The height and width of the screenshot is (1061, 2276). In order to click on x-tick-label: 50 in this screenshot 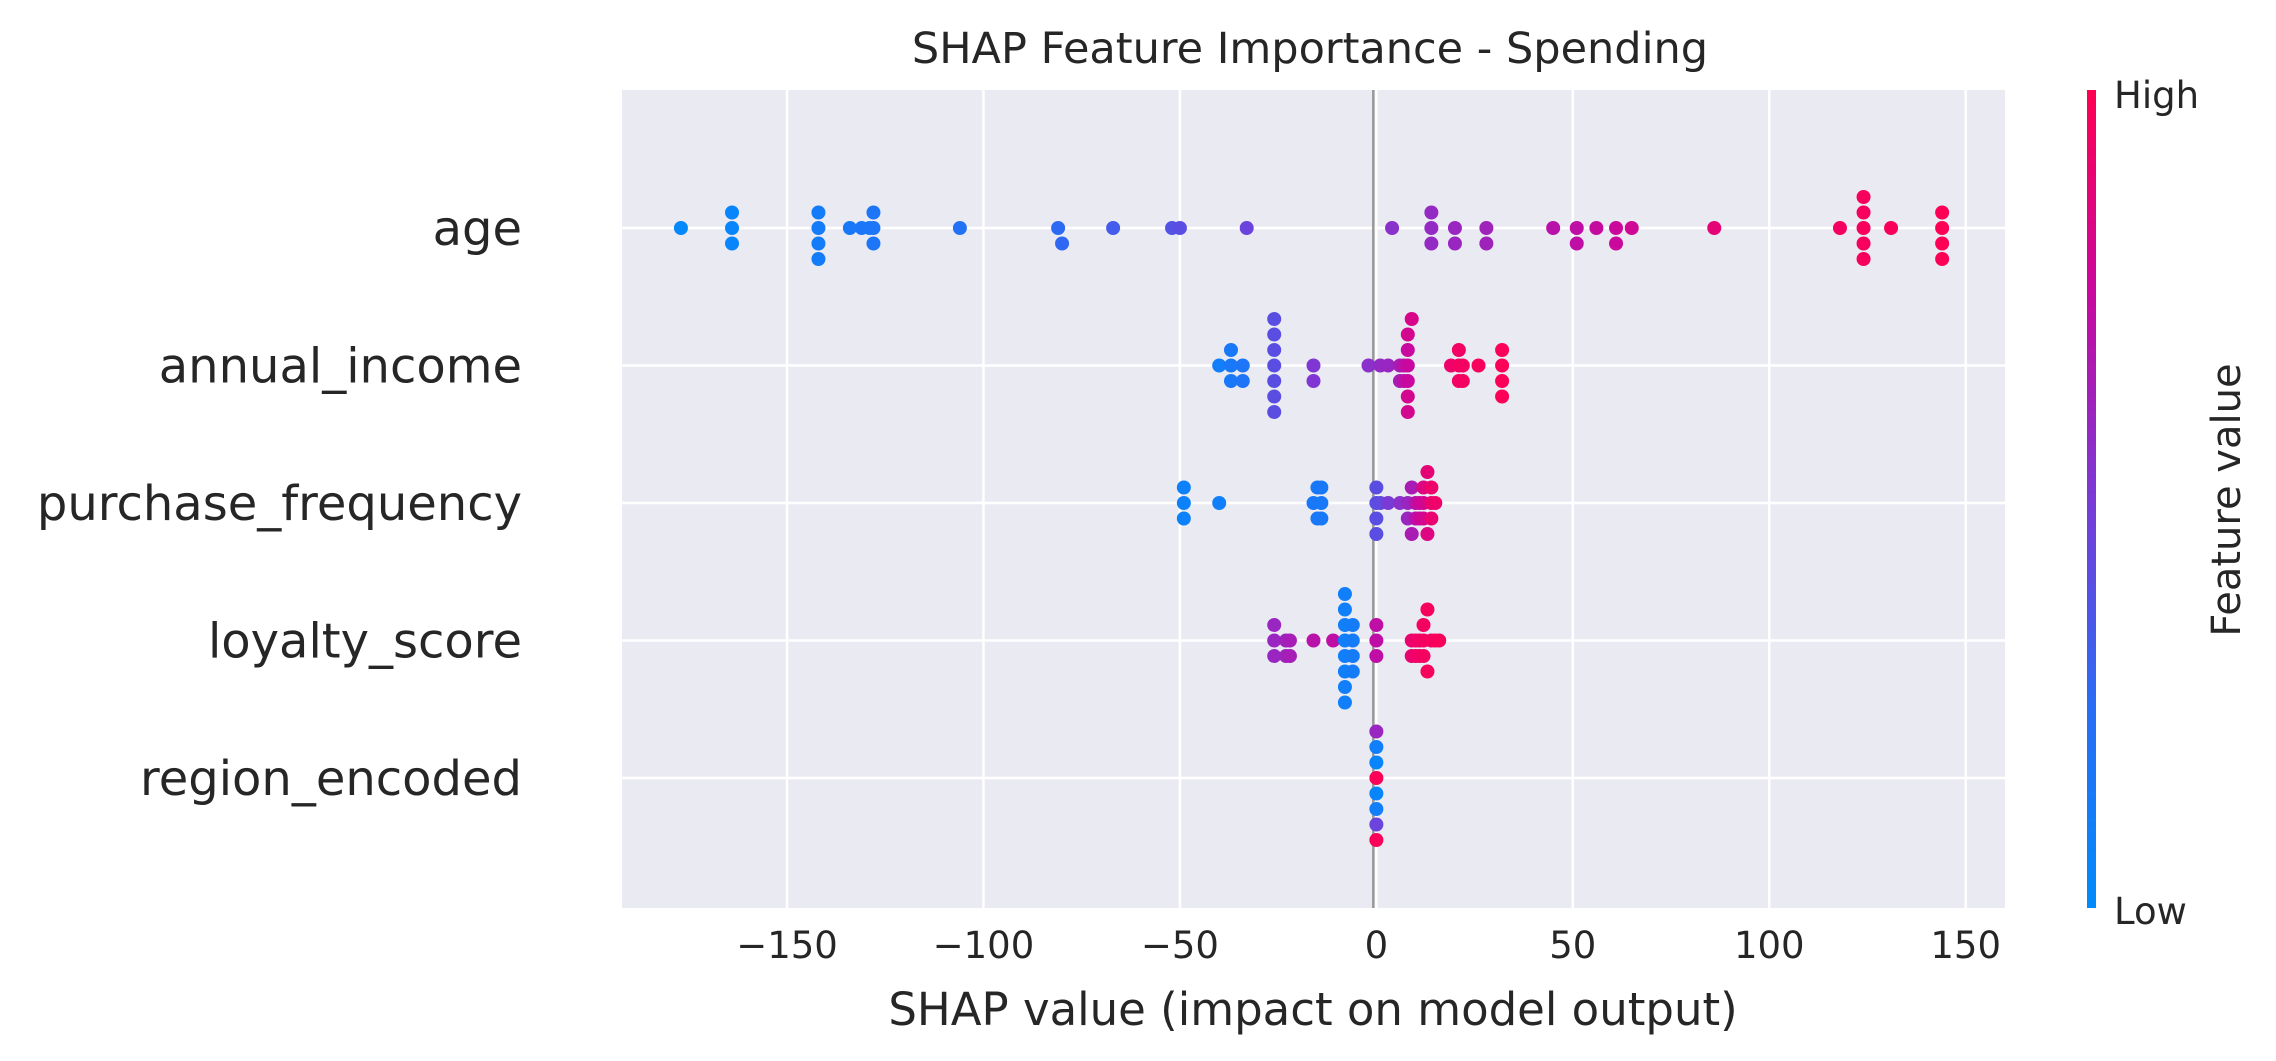, I will do `click(1572, 945)`.